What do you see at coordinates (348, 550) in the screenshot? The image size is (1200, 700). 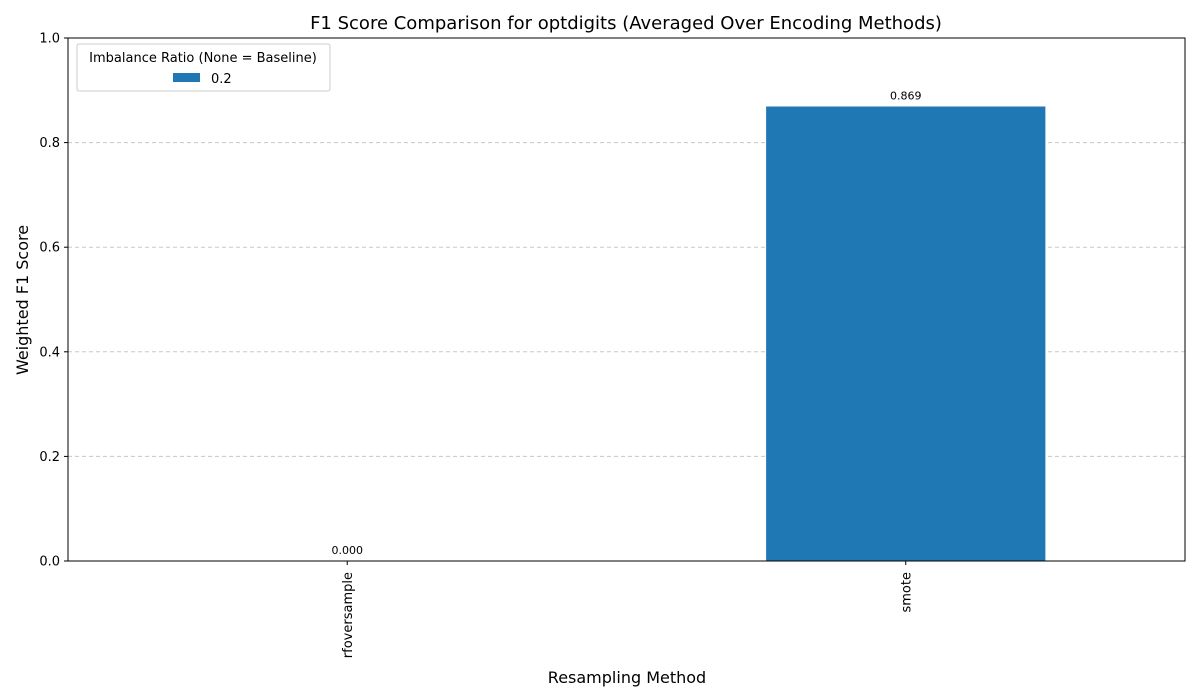 I see `bar-value-label: 0.000` at bounding box center [348, 550].